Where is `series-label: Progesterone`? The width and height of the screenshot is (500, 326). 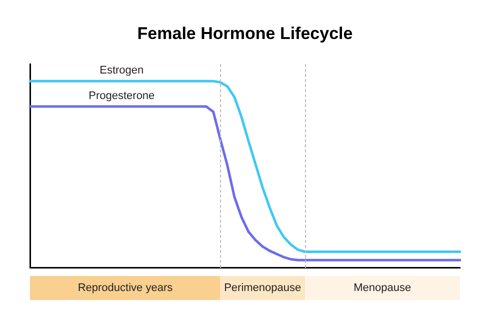 series-label: Progesterone is located at coordinates (121, 96).